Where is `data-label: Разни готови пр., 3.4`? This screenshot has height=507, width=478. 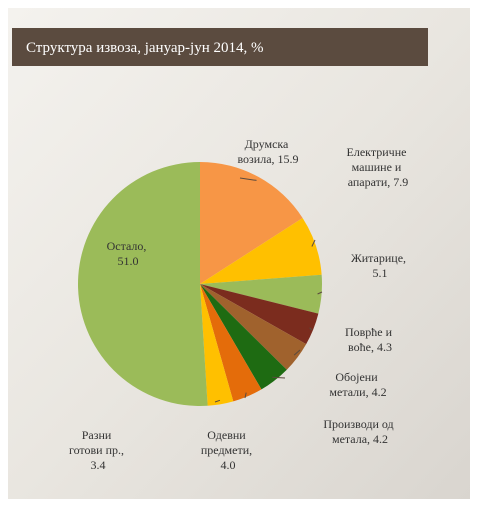
data-label: Разни готови пр., 3.4 is located at coordinates (98, 450).